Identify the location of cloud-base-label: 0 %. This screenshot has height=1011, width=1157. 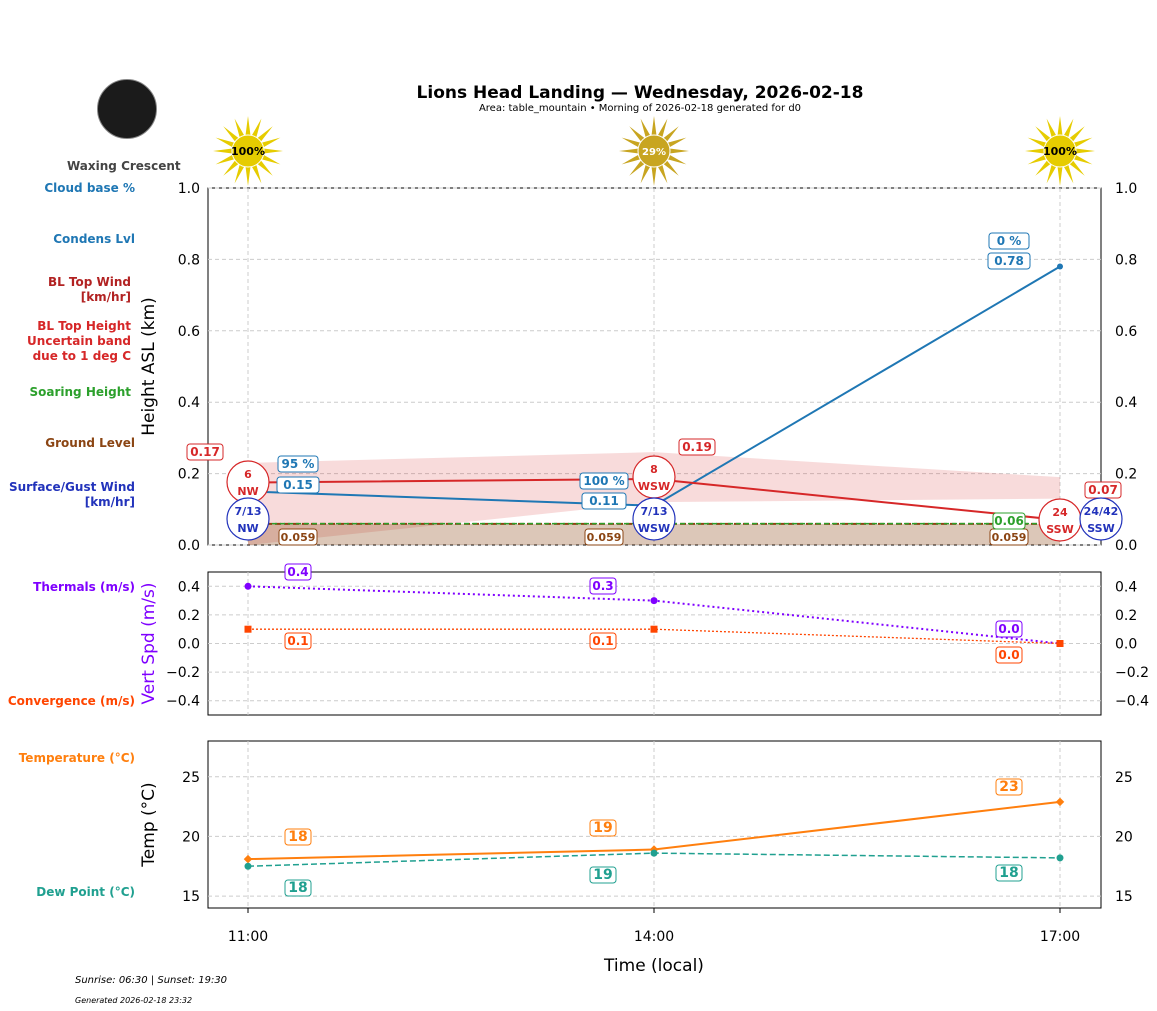
(1009, 241).